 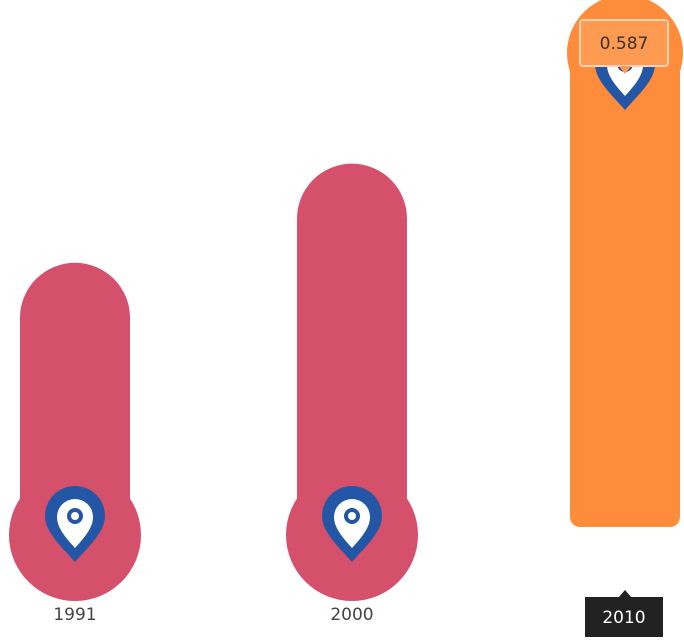 I want to click on x-label-box, so click(x=624, y=617).